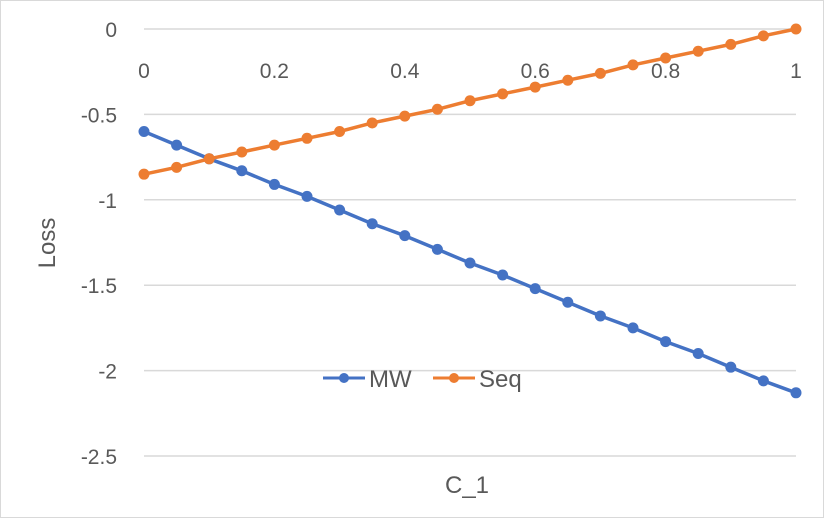  What do you see at coordinates (144, 71) in the screenshot?
I see `x-tick-label: 0` at bounding box center [144, 71].